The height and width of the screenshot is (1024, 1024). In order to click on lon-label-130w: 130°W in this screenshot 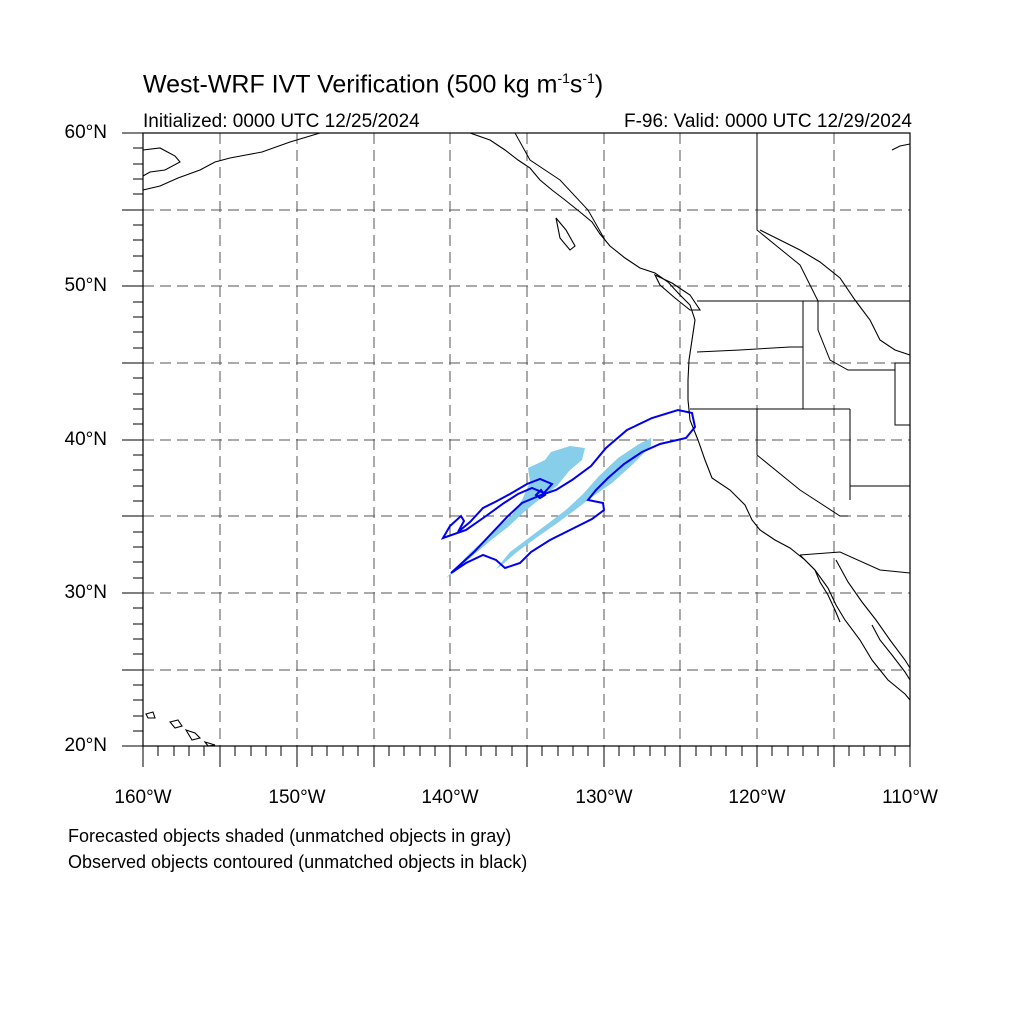, I will do `click(604, 797)`.